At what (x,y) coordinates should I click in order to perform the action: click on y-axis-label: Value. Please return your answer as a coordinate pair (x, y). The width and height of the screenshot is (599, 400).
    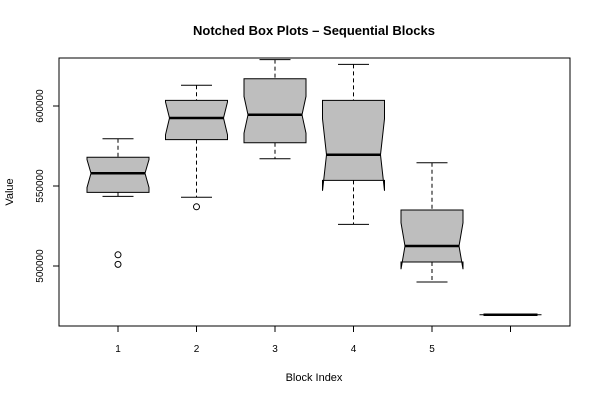
    Looking at the image, I should click on (10, 191).